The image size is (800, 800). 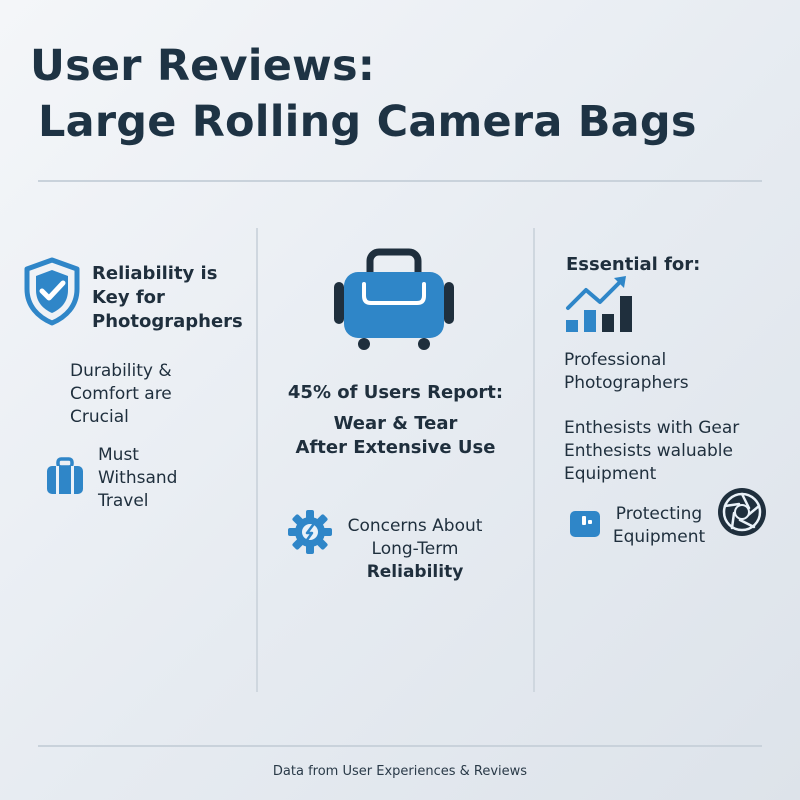 I want to click on reliability-heading-line: Photographers, so click(x=167, y=321).